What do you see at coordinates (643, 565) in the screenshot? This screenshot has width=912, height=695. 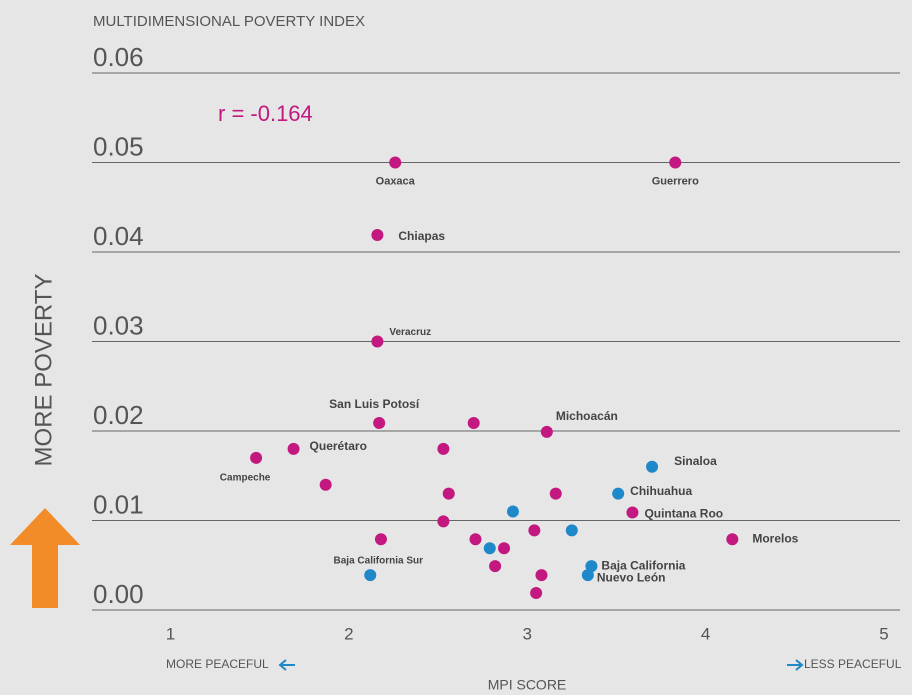 I see `point-label: Baja California` at bounding box center [643, 565].